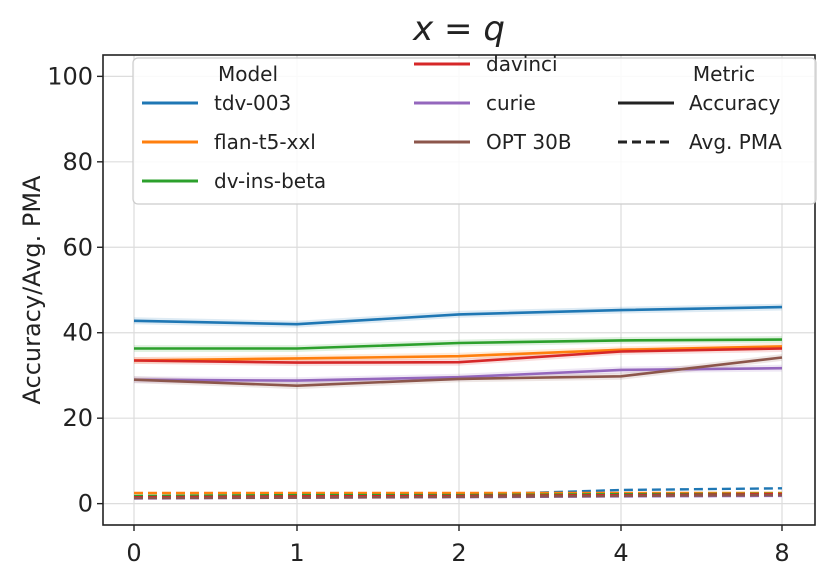  I want to click on chart-title: x = q, so click(458, 29).